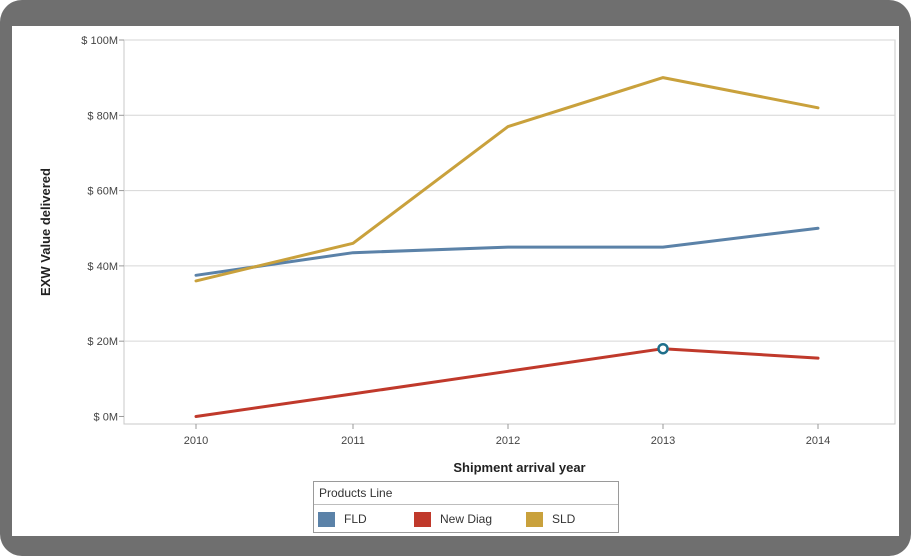 The image size is (911, 556). What do you see at coordinates (102, 267) in the screenshot?
I see `y-tick-label: $ 40M` at bounding box center [102, 267].